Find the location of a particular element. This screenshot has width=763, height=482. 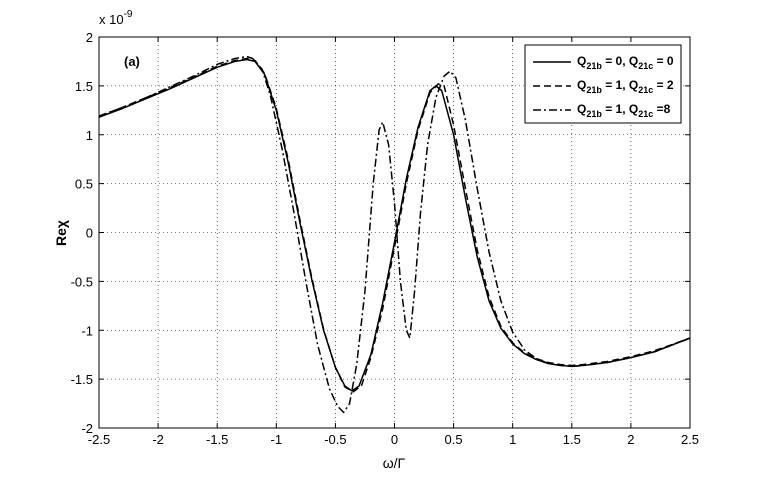

x-tick-labels: -2.5 -2 -1.5 -1 -0.5 0 0.5 1 1.5 2 2.5 is located at coordinates (393, 439).